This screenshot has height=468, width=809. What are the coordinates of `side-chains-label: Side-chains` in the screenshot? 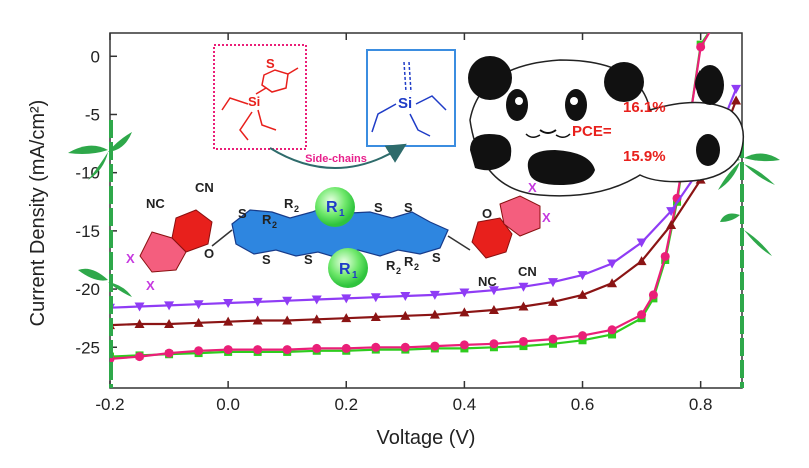 It's located at (336, 159).